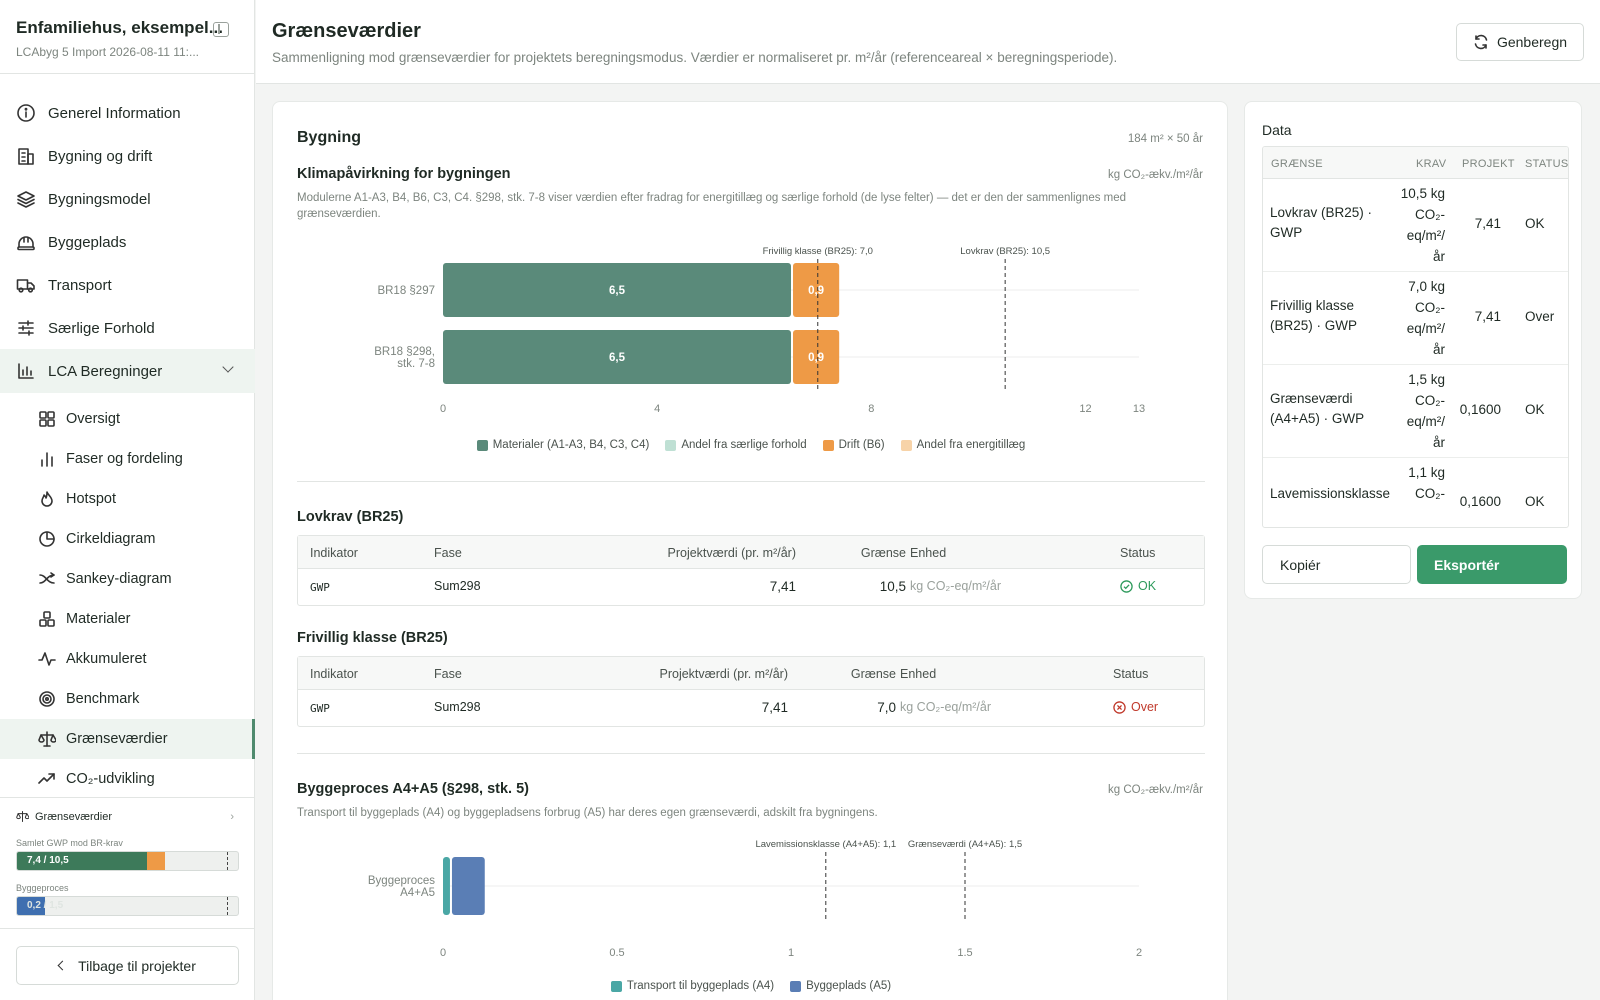  I want to click on legend-item: Andel fra særlige forhold, so click(736, 445).